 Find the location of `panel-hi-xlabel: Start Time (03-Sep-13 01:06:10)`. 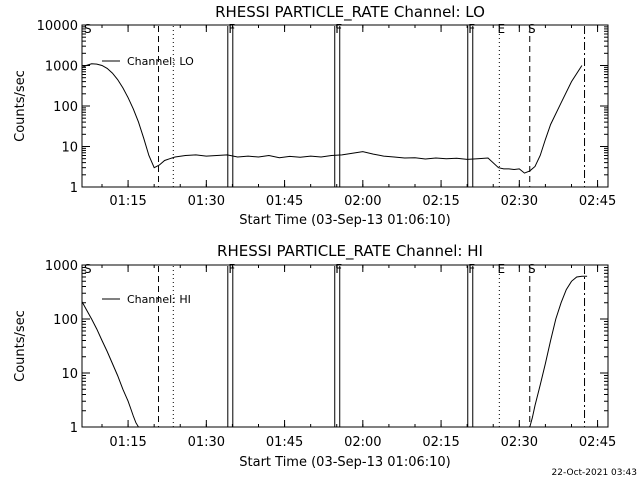

panel-hi-xlabel: Start Time (03-Sep-13 01:06:10) is located at coordinates (344, 462).